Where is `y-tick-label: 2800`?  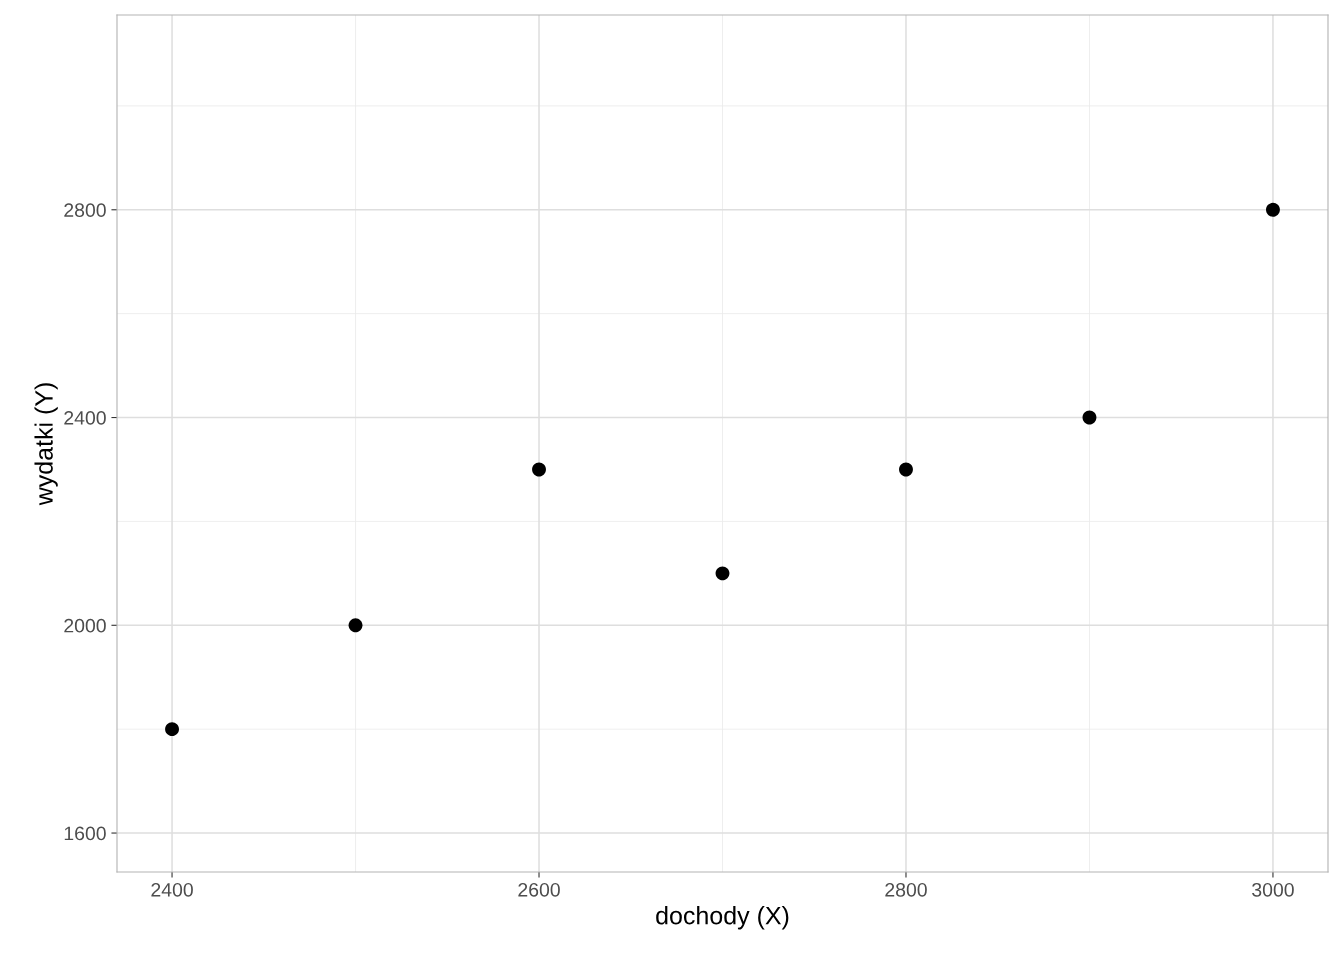
y-tick-label: 2800 is located at coordinates (85, 210).